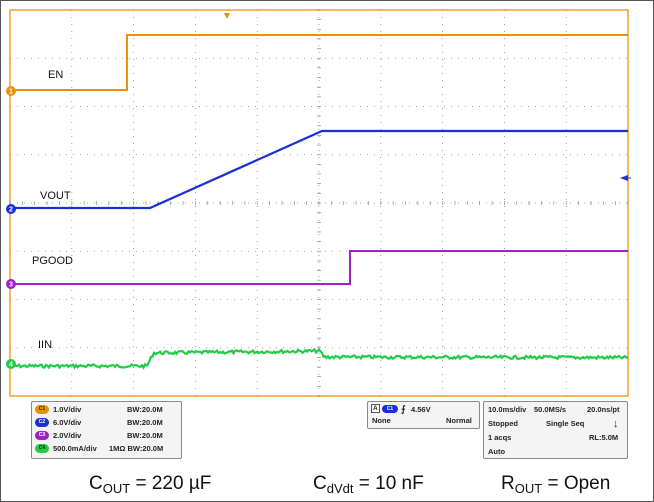  What do you see at coordinates (319, 358) in the screenshot?
I see `waveform-iin` at bounding box center [319, 358].